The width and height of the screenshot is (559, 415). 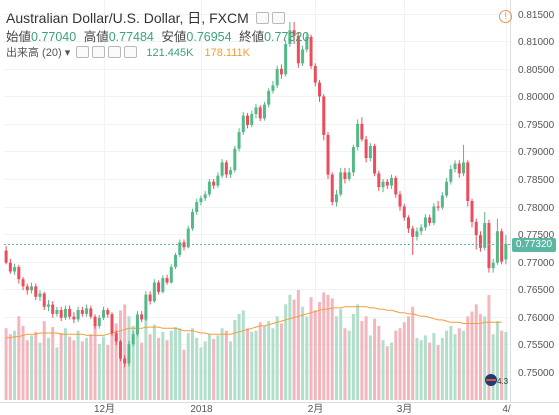 What do you see at coordinates (159, 35) in the screenshot?
I see `ohlc-row: 始値0.77040 高値0.77484 安値0.76954 終値0.77320` at bounding box center [159, 35].